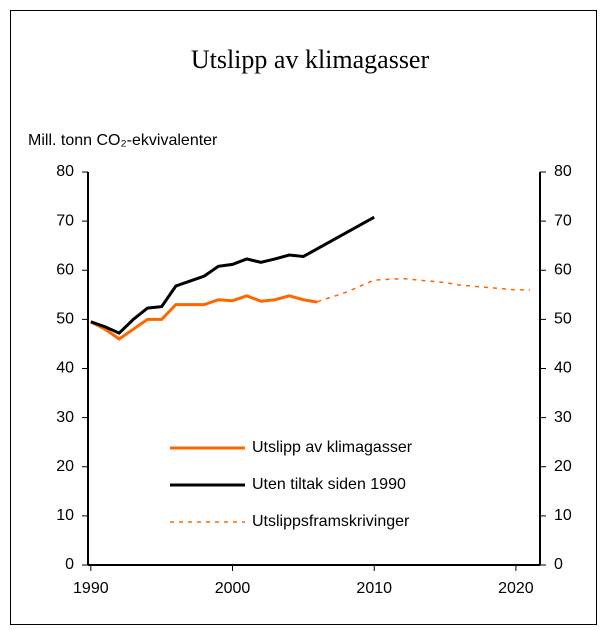 The height and width of the screenshot is (630, 606). Describe the element at coordinates (65, 417) in the screenshot. I see `y-tick-label: 30` at that location.